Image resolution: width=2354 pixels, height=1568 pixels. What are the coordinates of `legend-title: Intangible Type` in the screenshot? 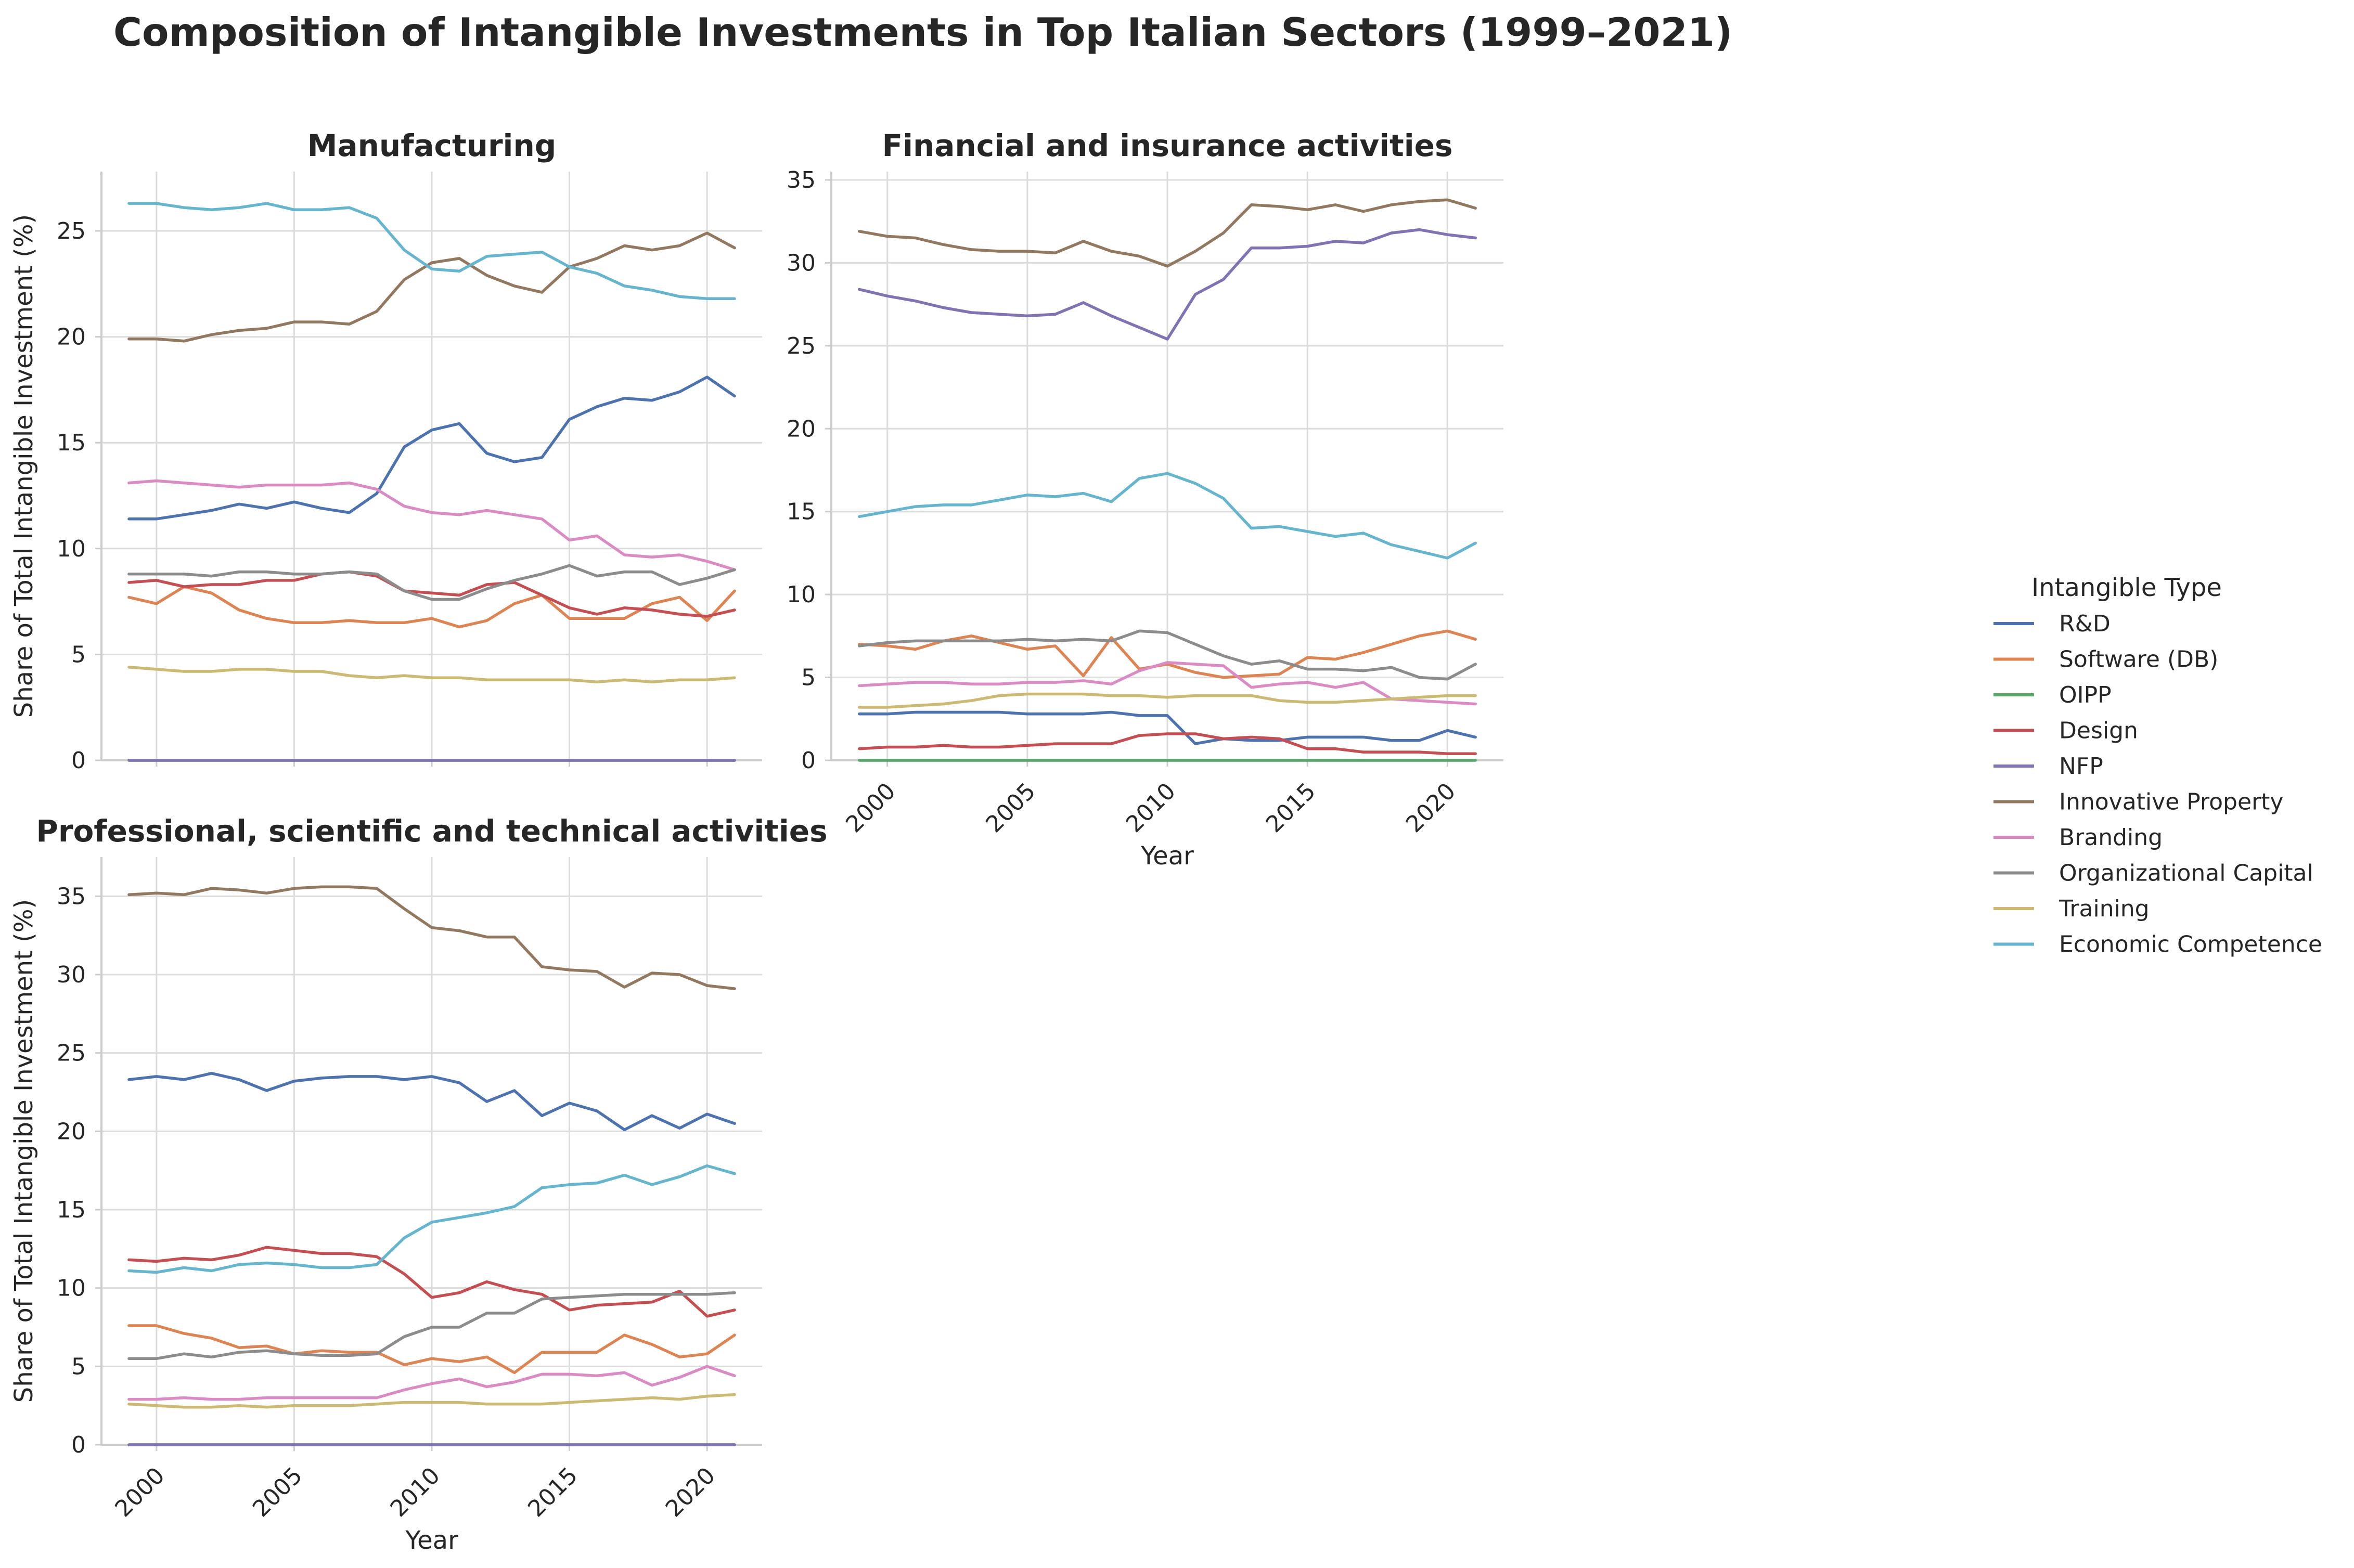 It's located at (2126, 588).